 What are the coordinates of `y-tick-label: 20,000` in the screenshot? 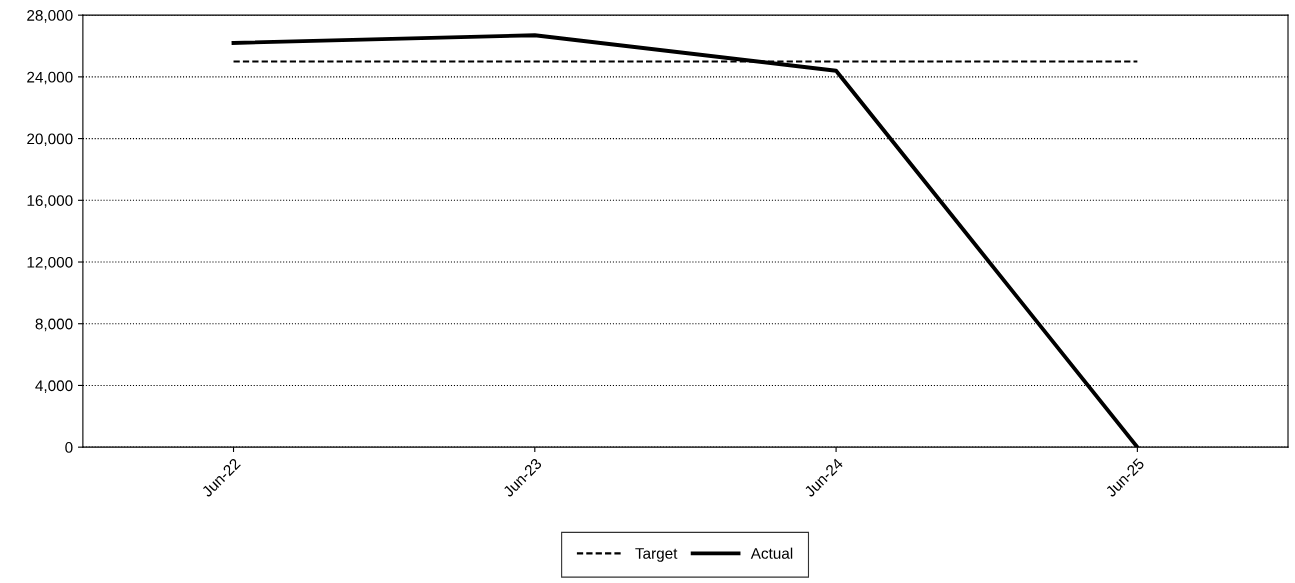 It's located at (50, 140).